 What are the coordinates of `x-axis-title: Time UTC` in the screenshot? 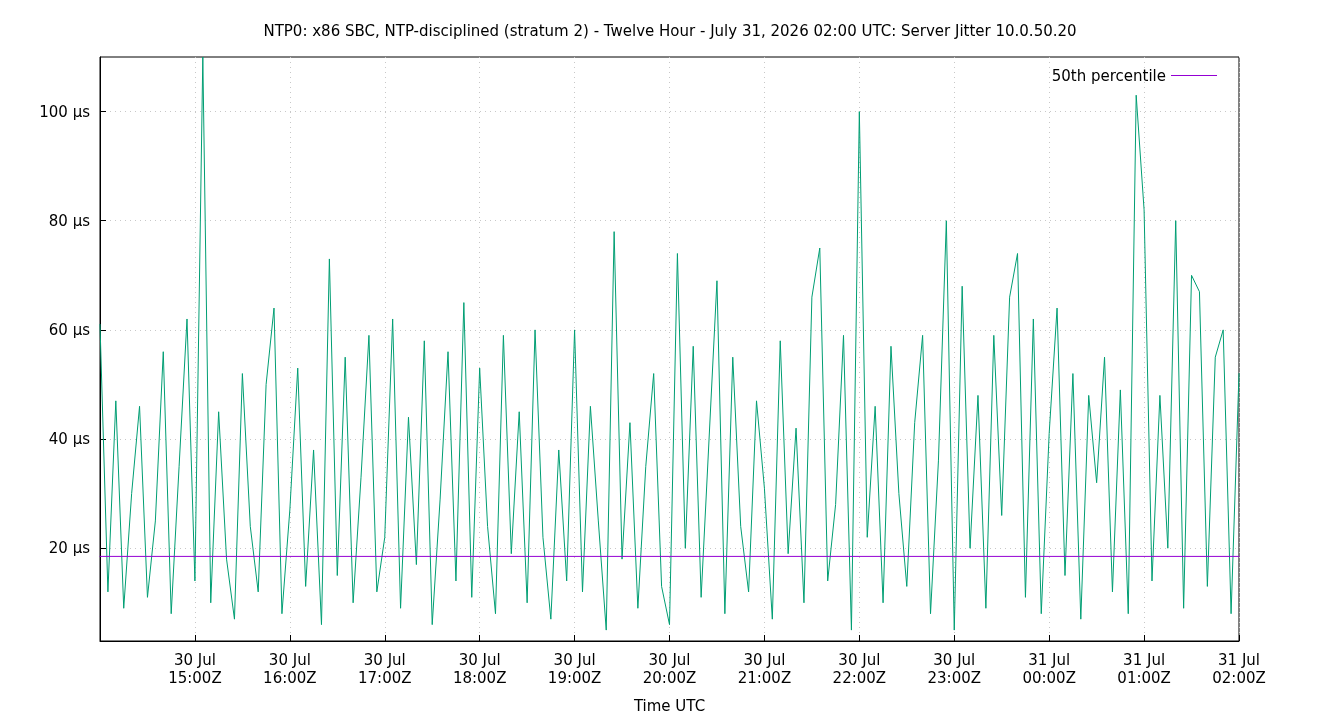 It's located at (669, 705).